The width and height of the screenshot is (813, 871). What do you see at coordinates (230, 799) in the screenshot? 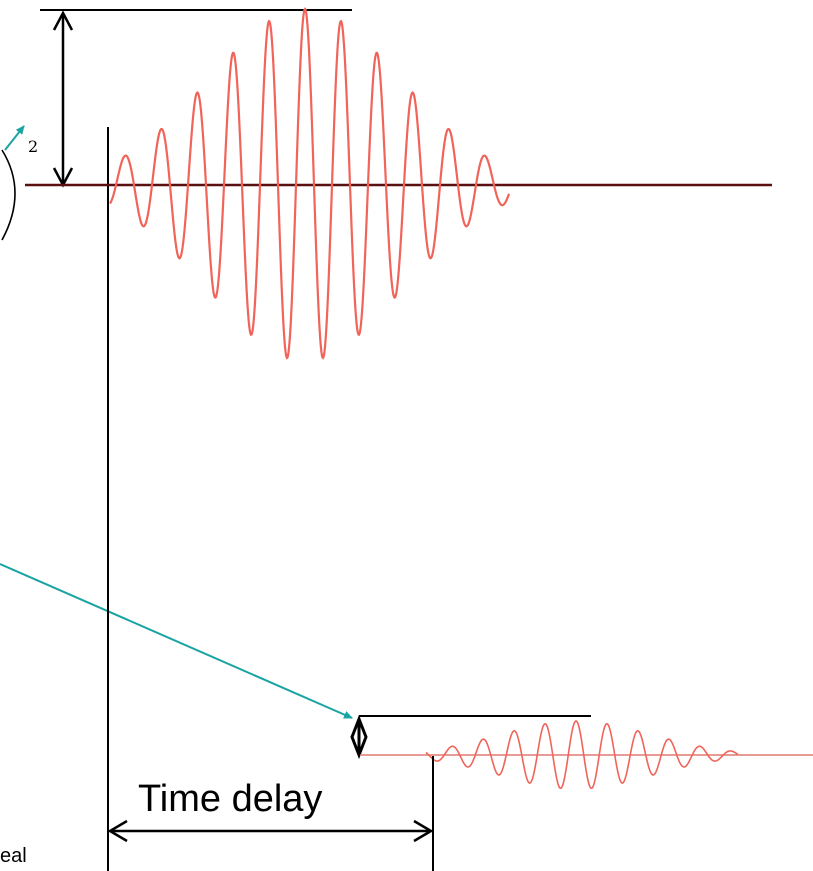
I see `time-delay-label: Time delay` at bounding box center [230, 799].